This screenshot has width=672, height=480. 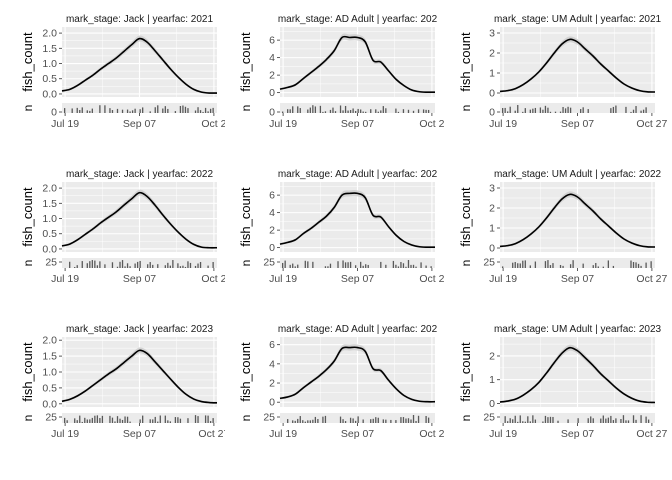 What do you see at coordinates (492, 74) in the screenshot?
I see `y-tick-label: 1` at bounding box center [492, 74].